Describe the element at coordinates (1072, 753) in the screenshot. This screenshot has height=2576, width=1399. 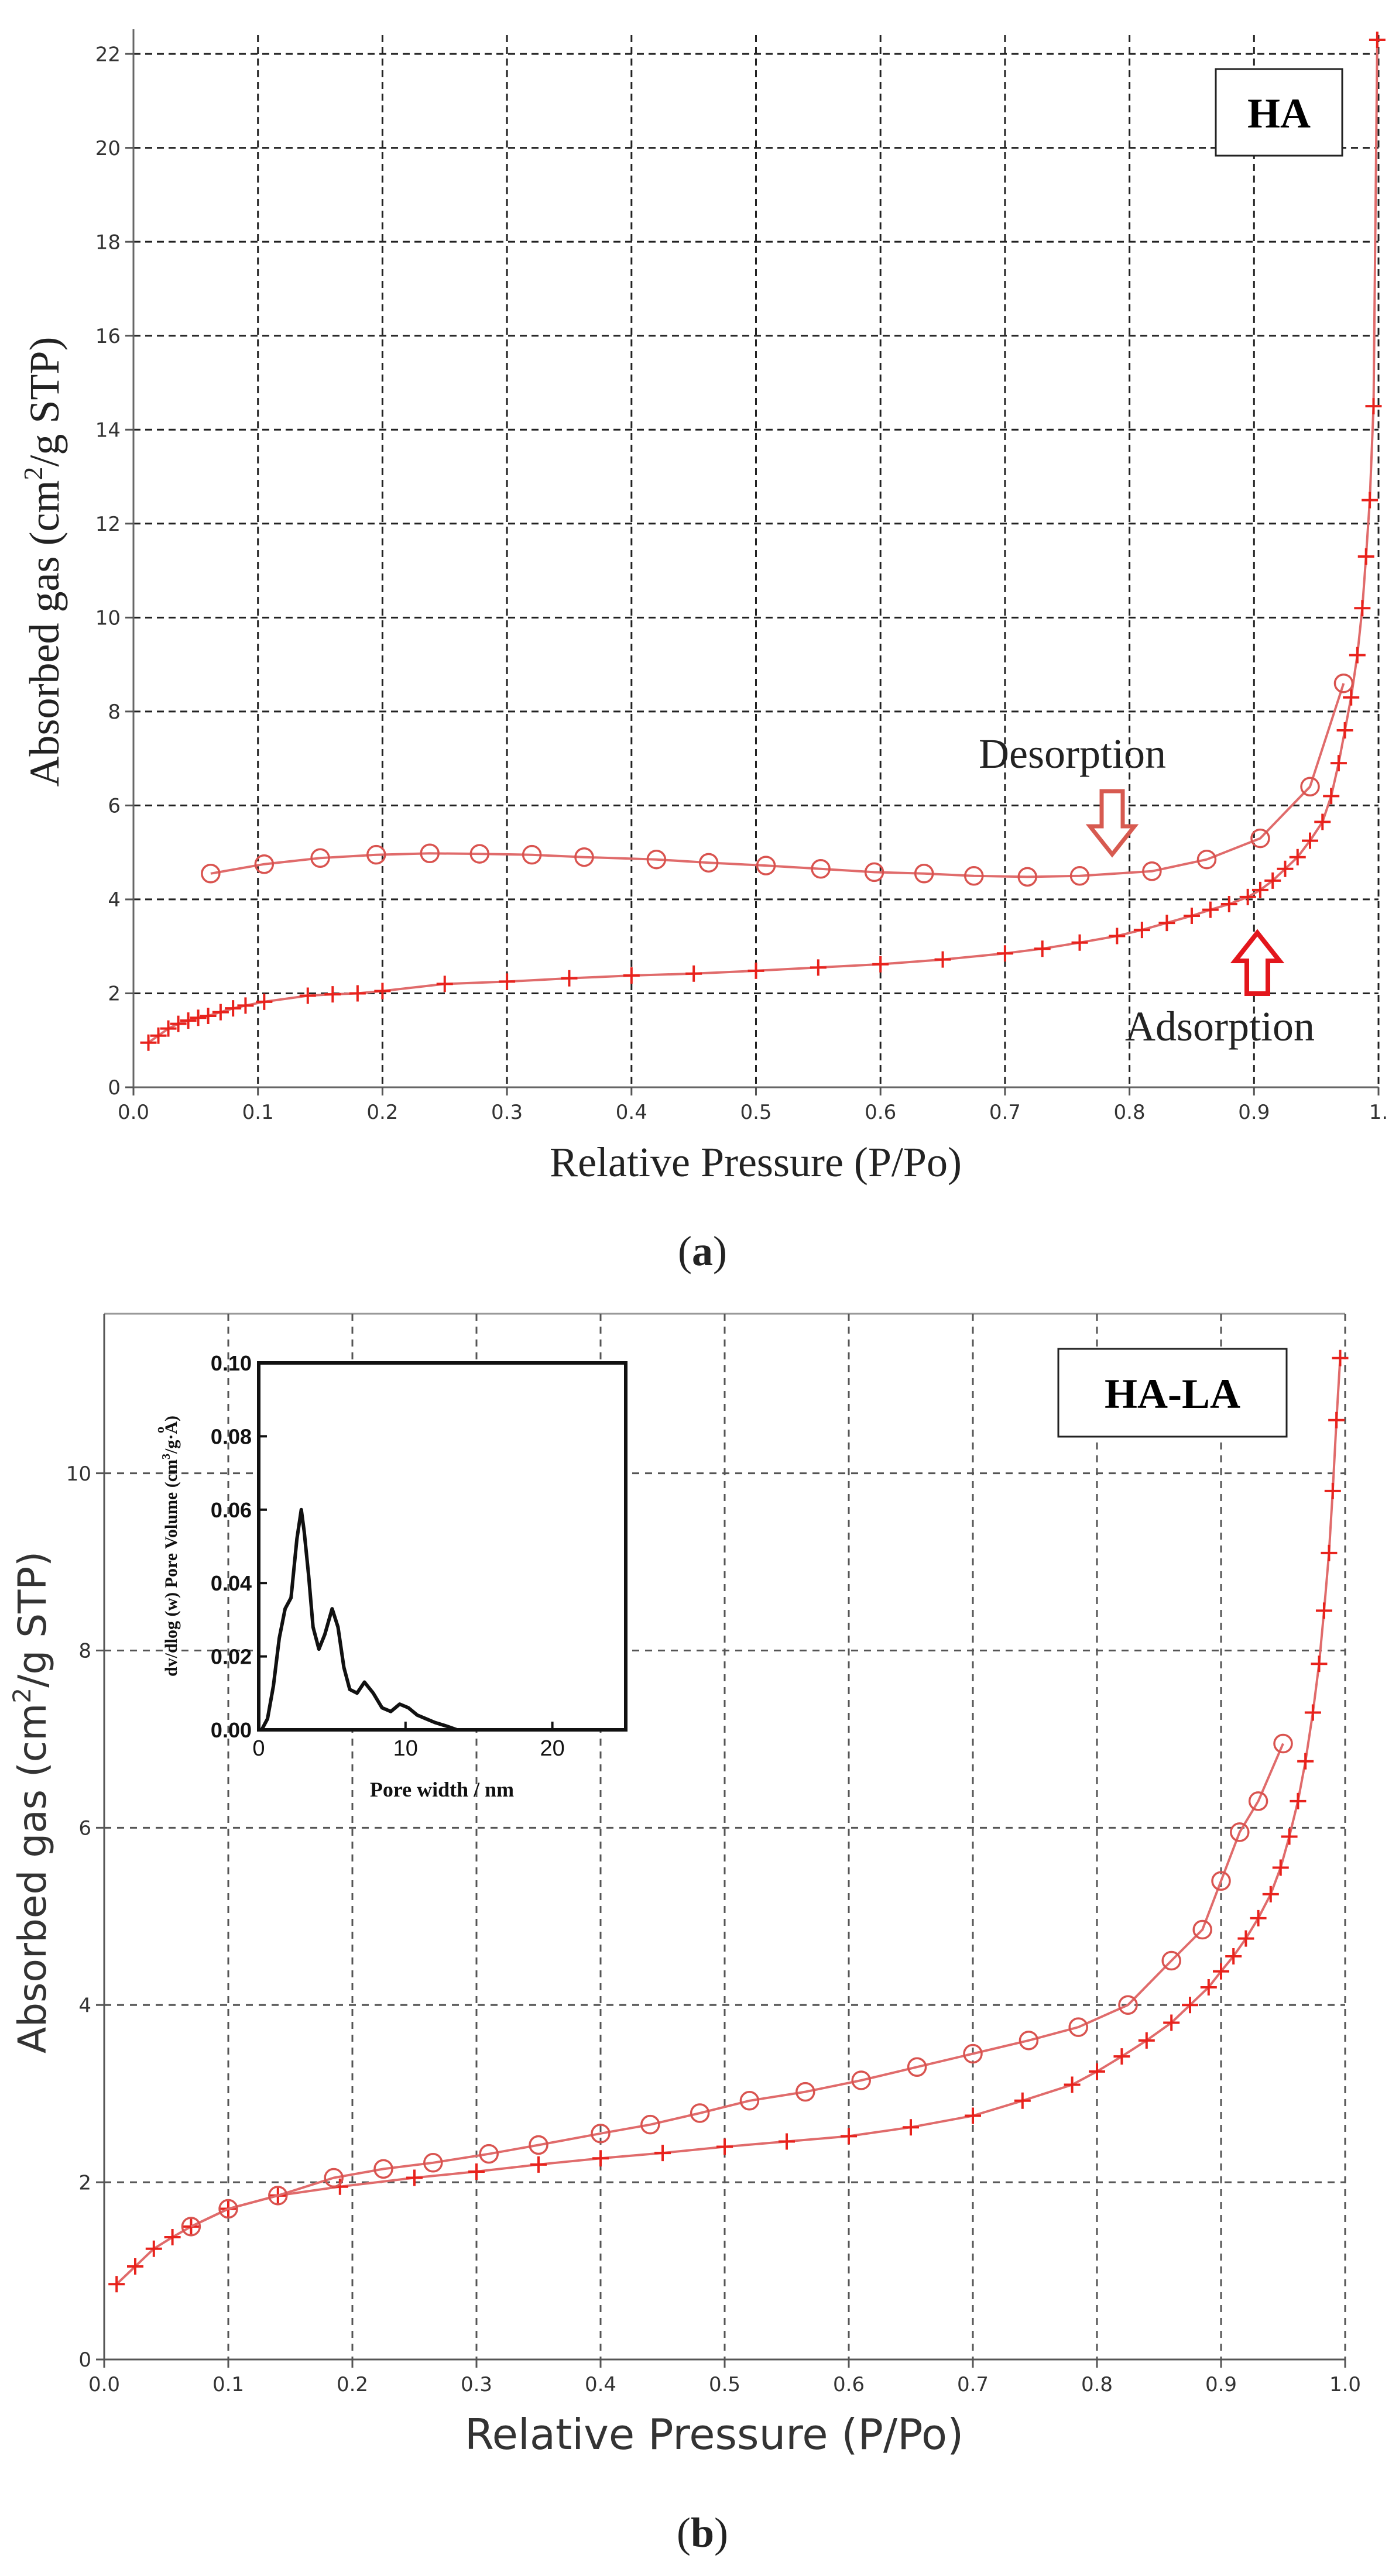
I see `chart-a-desorption-annotation: Desorption` at that location.